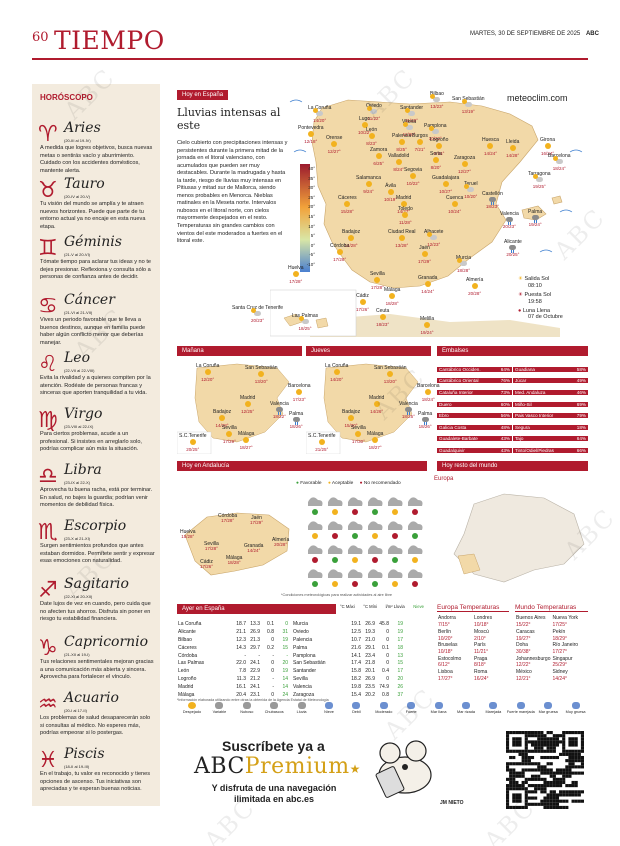 This screenshot has width=620, height=846. I want to click on reservoir-cell: Júcar 49%, so click(550, 381).